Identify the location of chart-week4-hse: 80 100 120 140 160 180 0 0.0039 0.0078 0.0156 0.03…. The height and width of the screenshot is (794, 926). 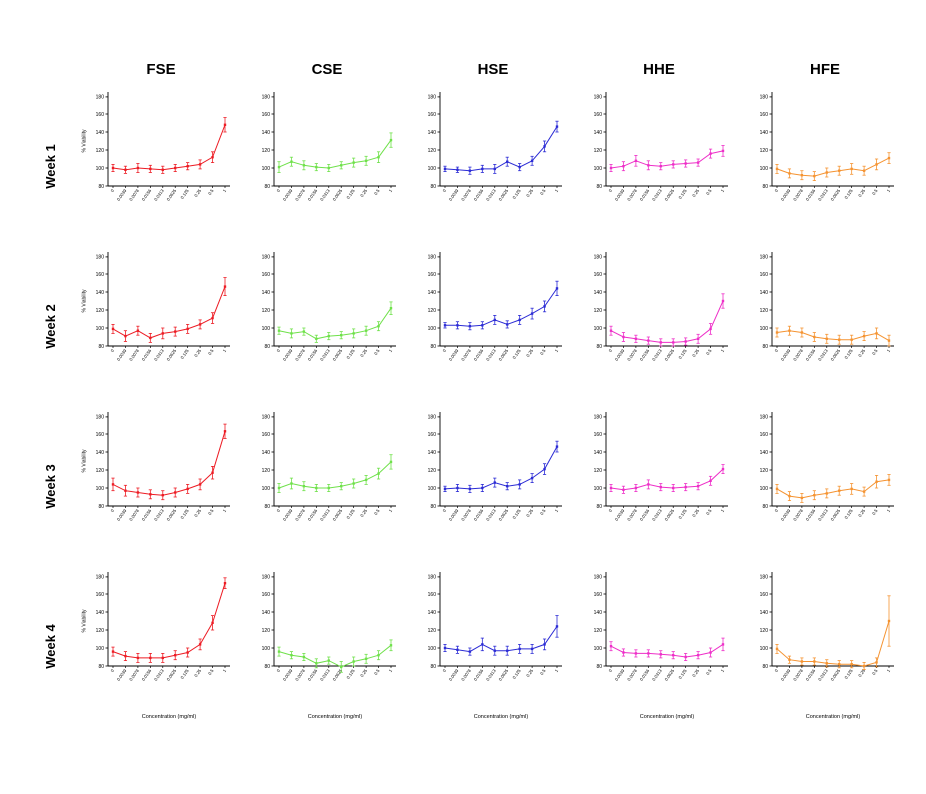
(493, 646).